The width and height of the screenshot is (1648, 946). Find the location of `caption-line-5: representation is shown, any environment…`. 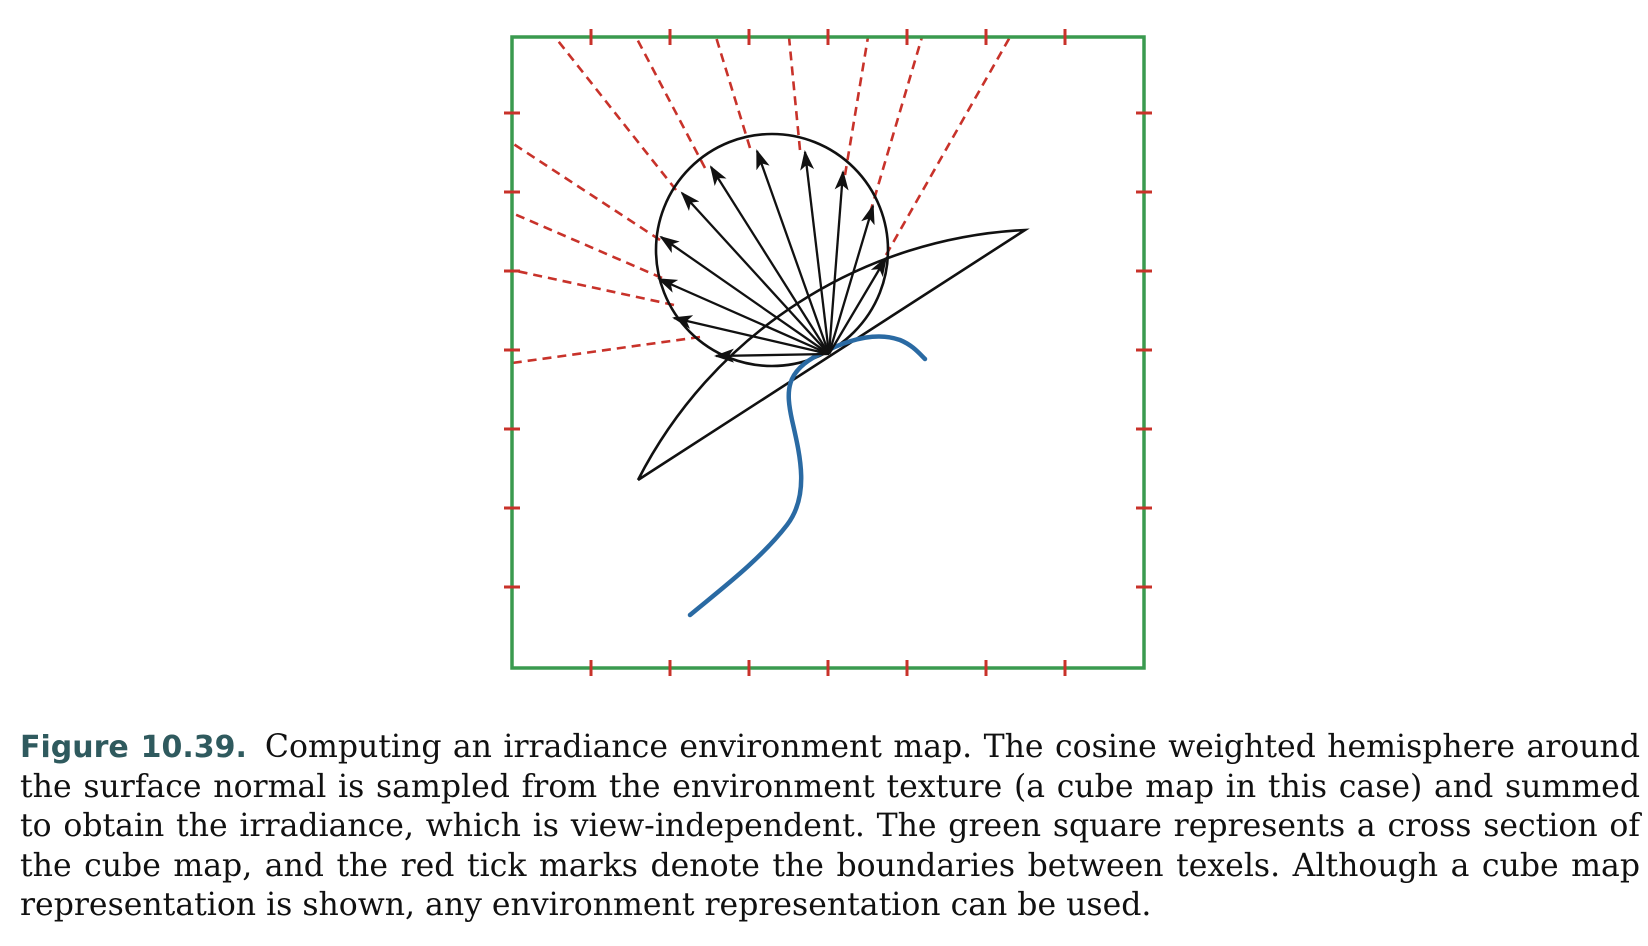

caption-line-5: representation is shown, any environment… is located at coordinates (586, 905).